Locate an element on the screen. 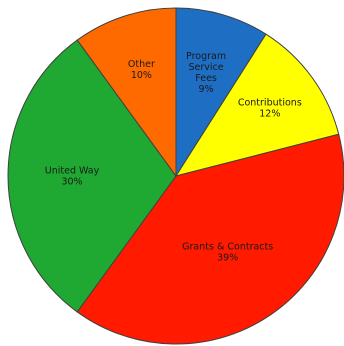 Image resolution: width=344 pixels, height=346 pixels. pie-slice-name: Service is located at coordinates (206, 67).